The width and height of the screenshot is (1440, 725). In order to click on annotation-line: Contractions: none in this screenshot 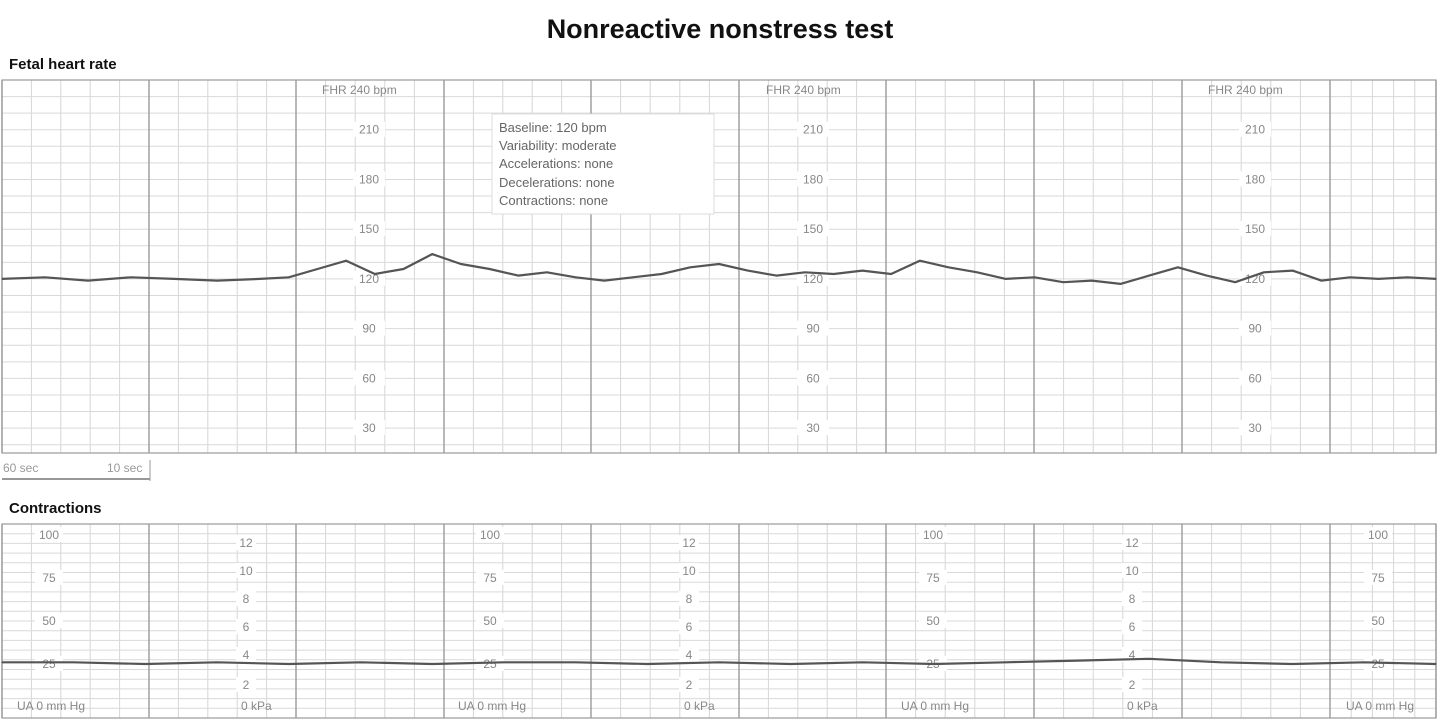, I will do `click(553, 200)`.